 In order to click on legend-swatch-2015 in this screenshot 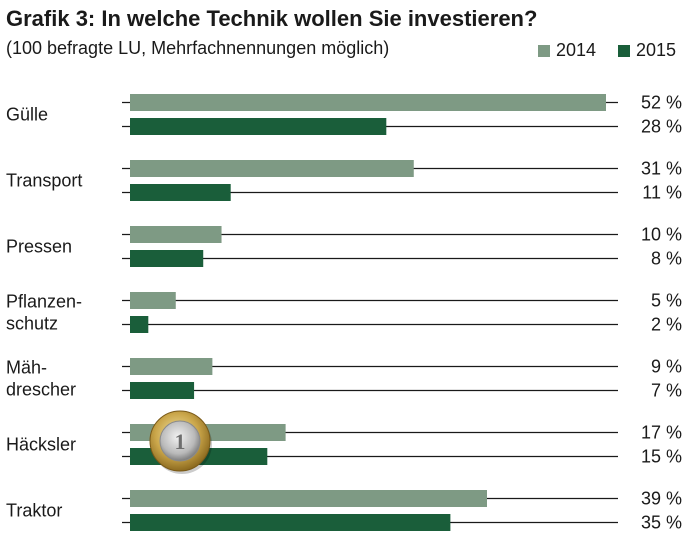, I will do `click(624, 50)`.